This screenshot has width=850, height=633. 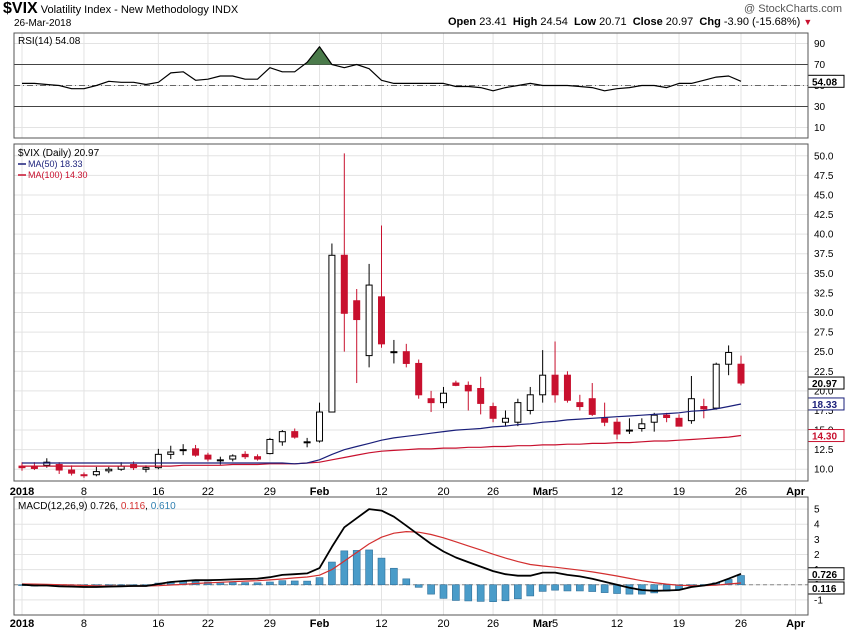 What do you see at coordinates (824, 352) in the screenshot?
I see `price-tick-label-6: 25.0` at bounding box center [824, 352].